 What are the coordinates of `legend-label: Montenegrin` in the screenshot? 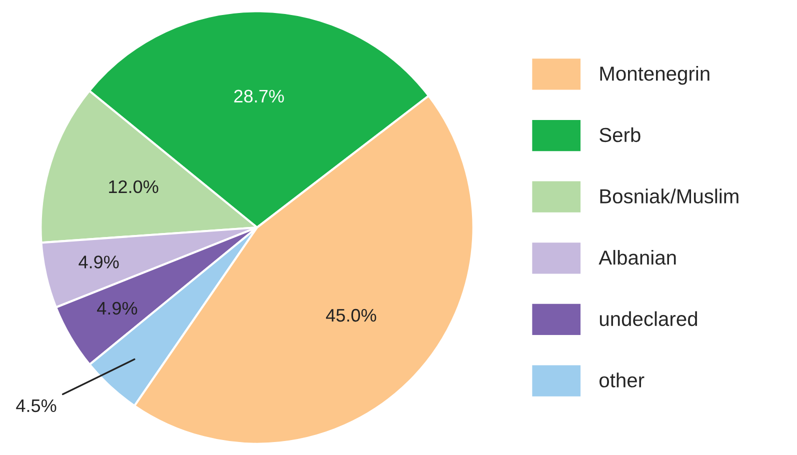 It's located at (655, 75).